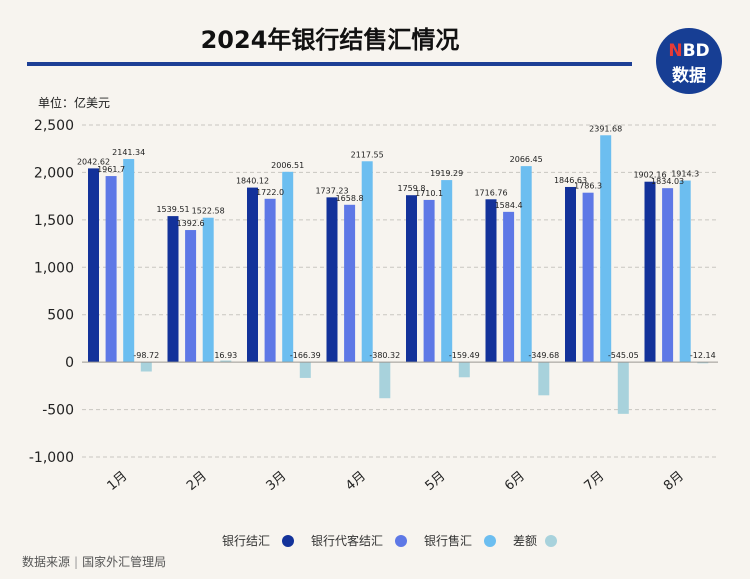 Image resolution: width=750 pixels, height=579 pixels. I want to click on nbd-logo: NBD 数据, so click(689, 61).